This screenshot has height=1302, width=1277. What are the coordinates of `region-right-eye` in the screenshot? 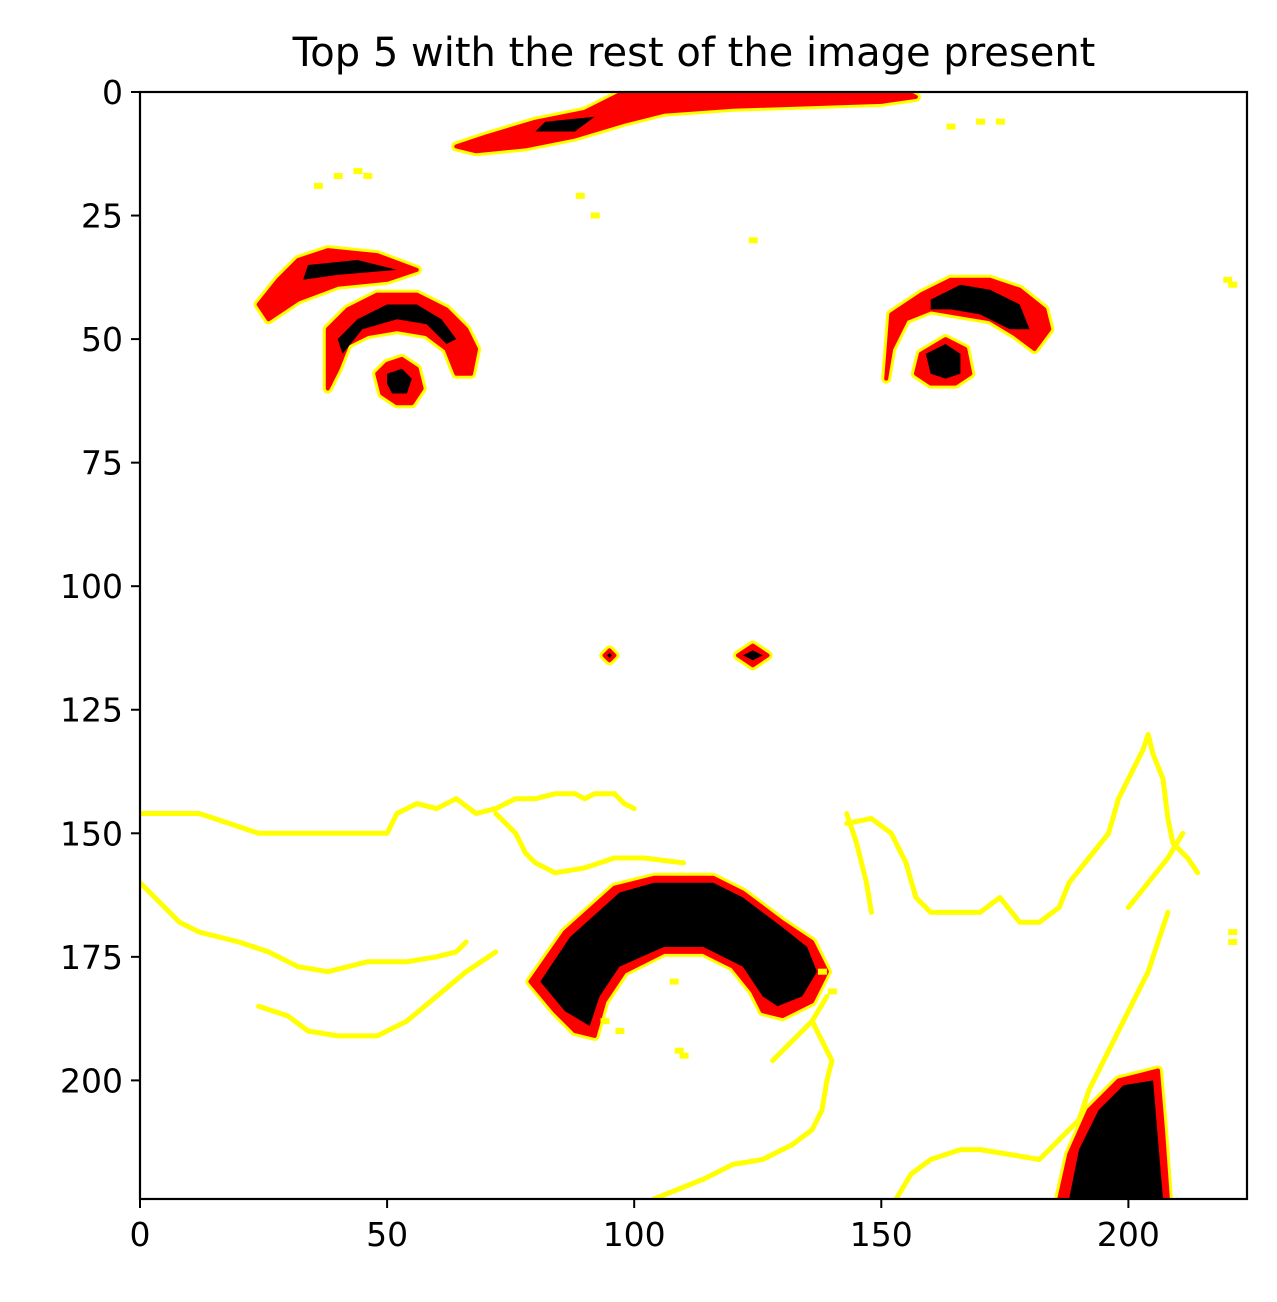 It's located at (968, 329).